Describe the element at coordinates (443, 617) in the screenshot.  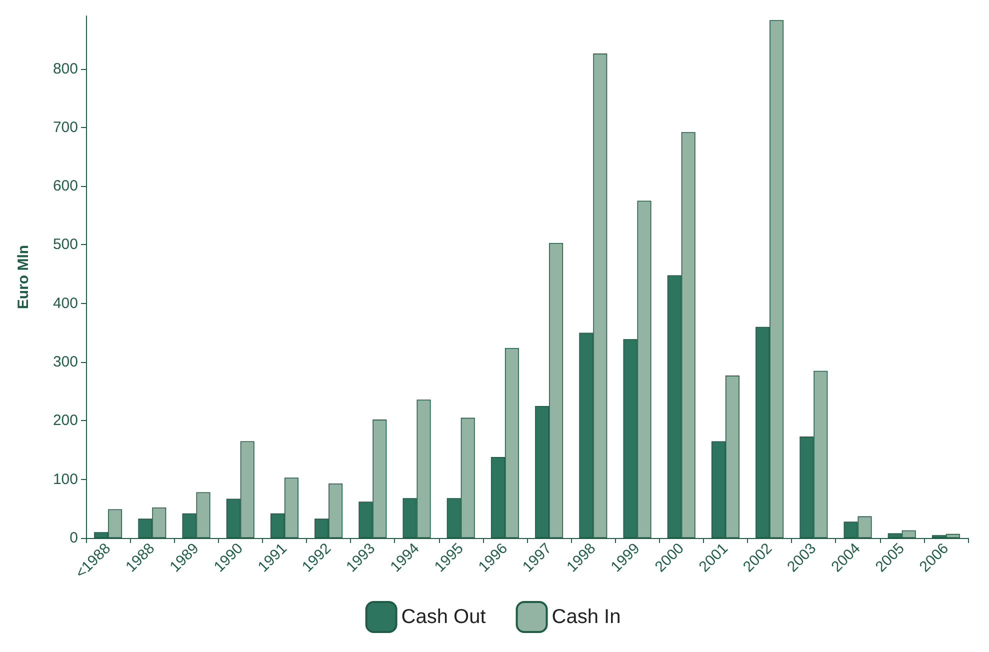
I see `legend-label: Cash Out` at that location.